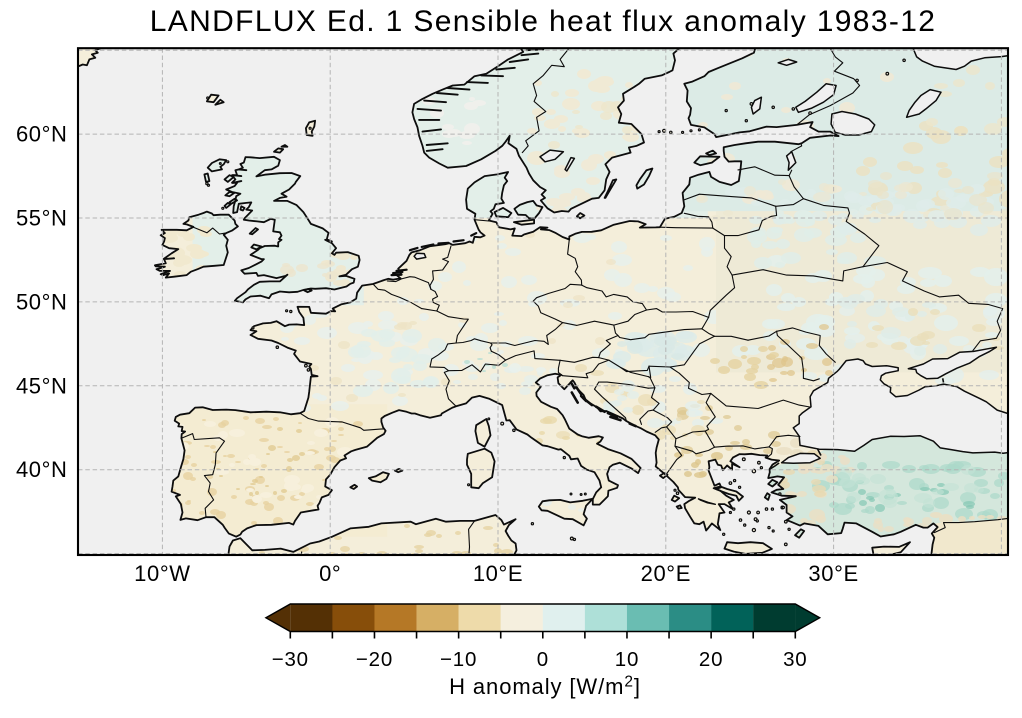  Describe the element at coordinates (42, 469) in the screenshot. I see `svg-text: 40°N` at that location.